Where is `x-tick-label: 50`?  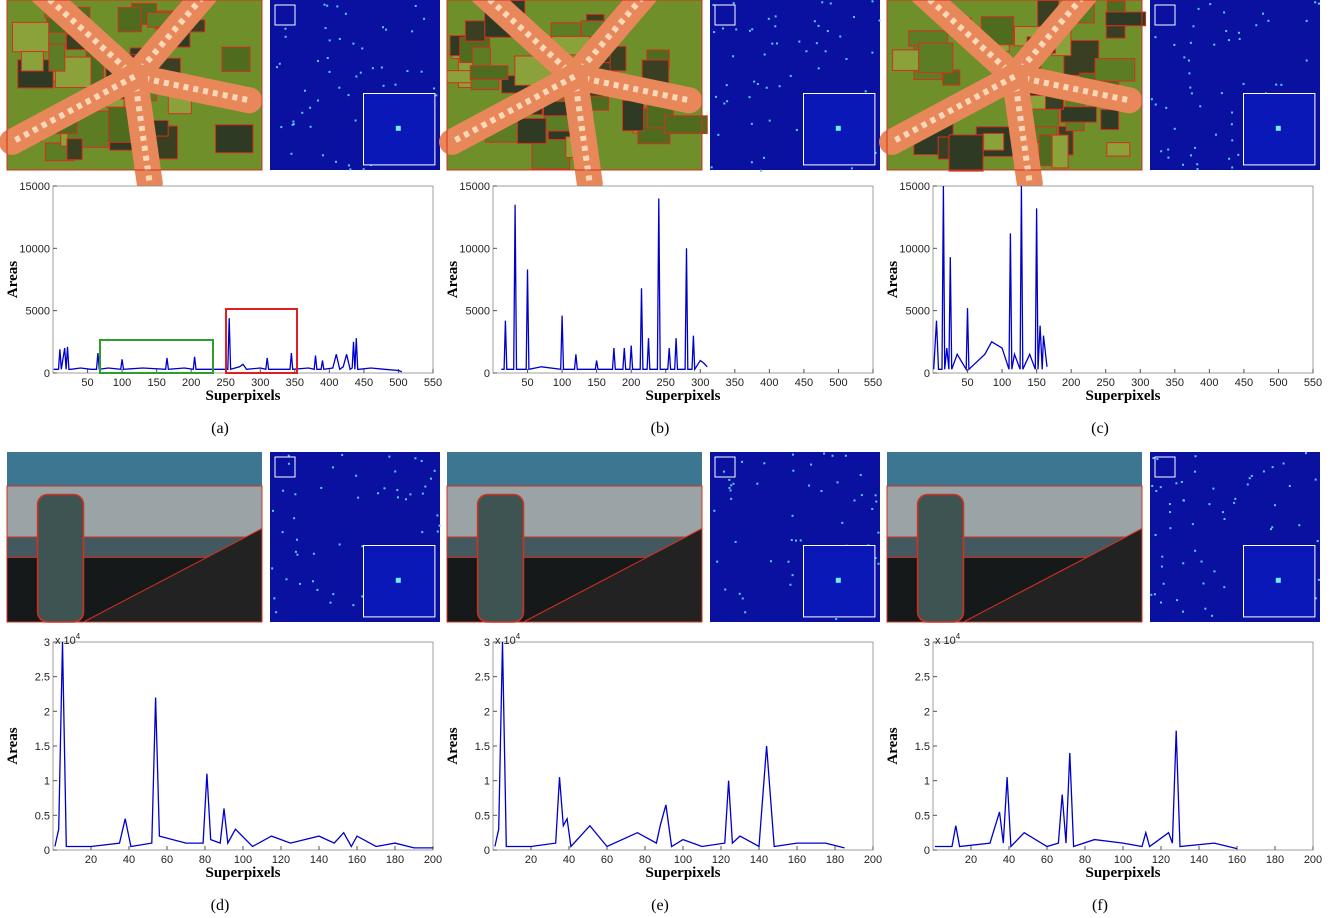
x-tick-label: 50 is located at coordinates (527, 383).